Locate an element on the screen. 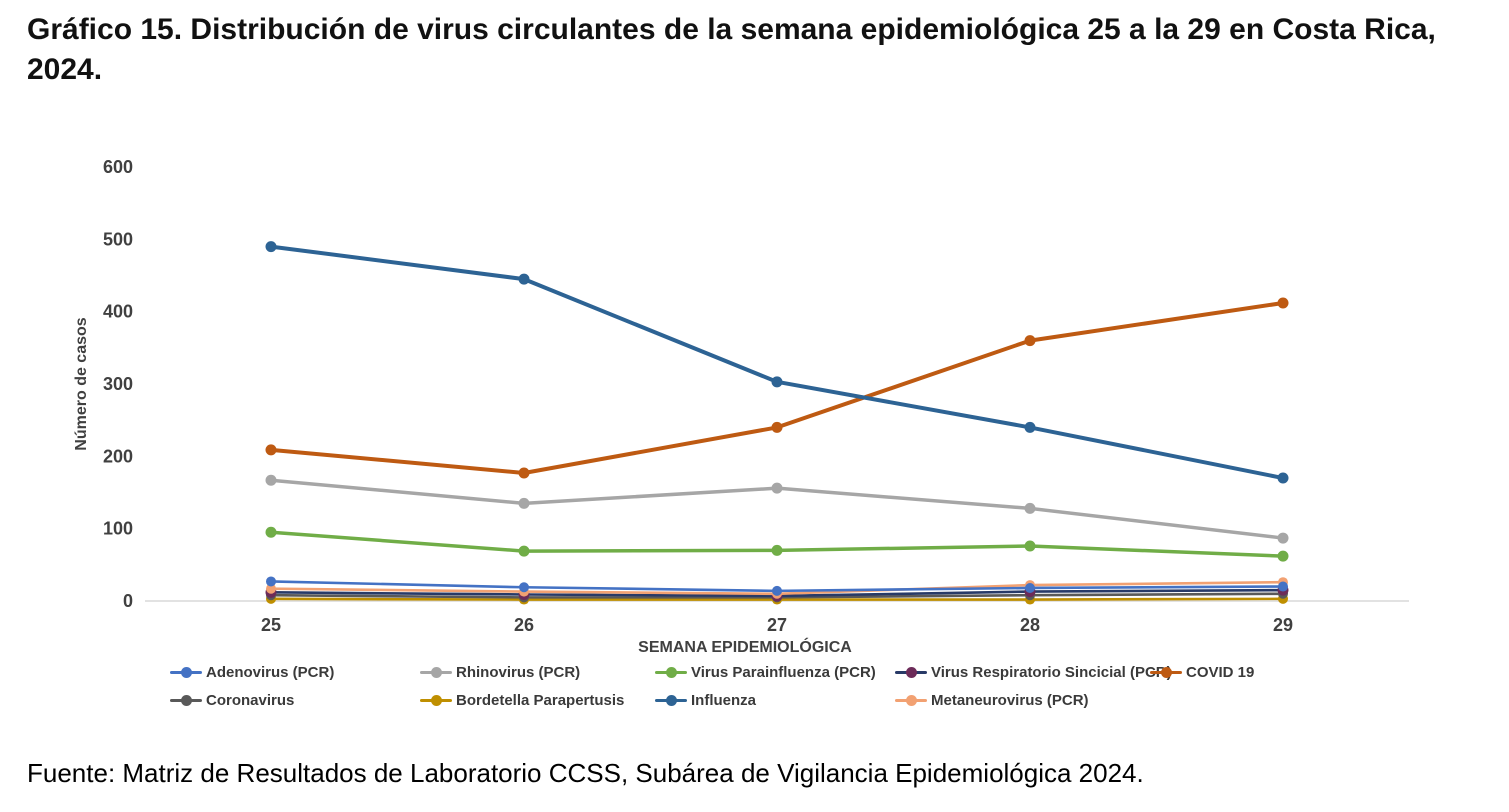  x-tick-label: 26 is located at coordinates (524, 625).